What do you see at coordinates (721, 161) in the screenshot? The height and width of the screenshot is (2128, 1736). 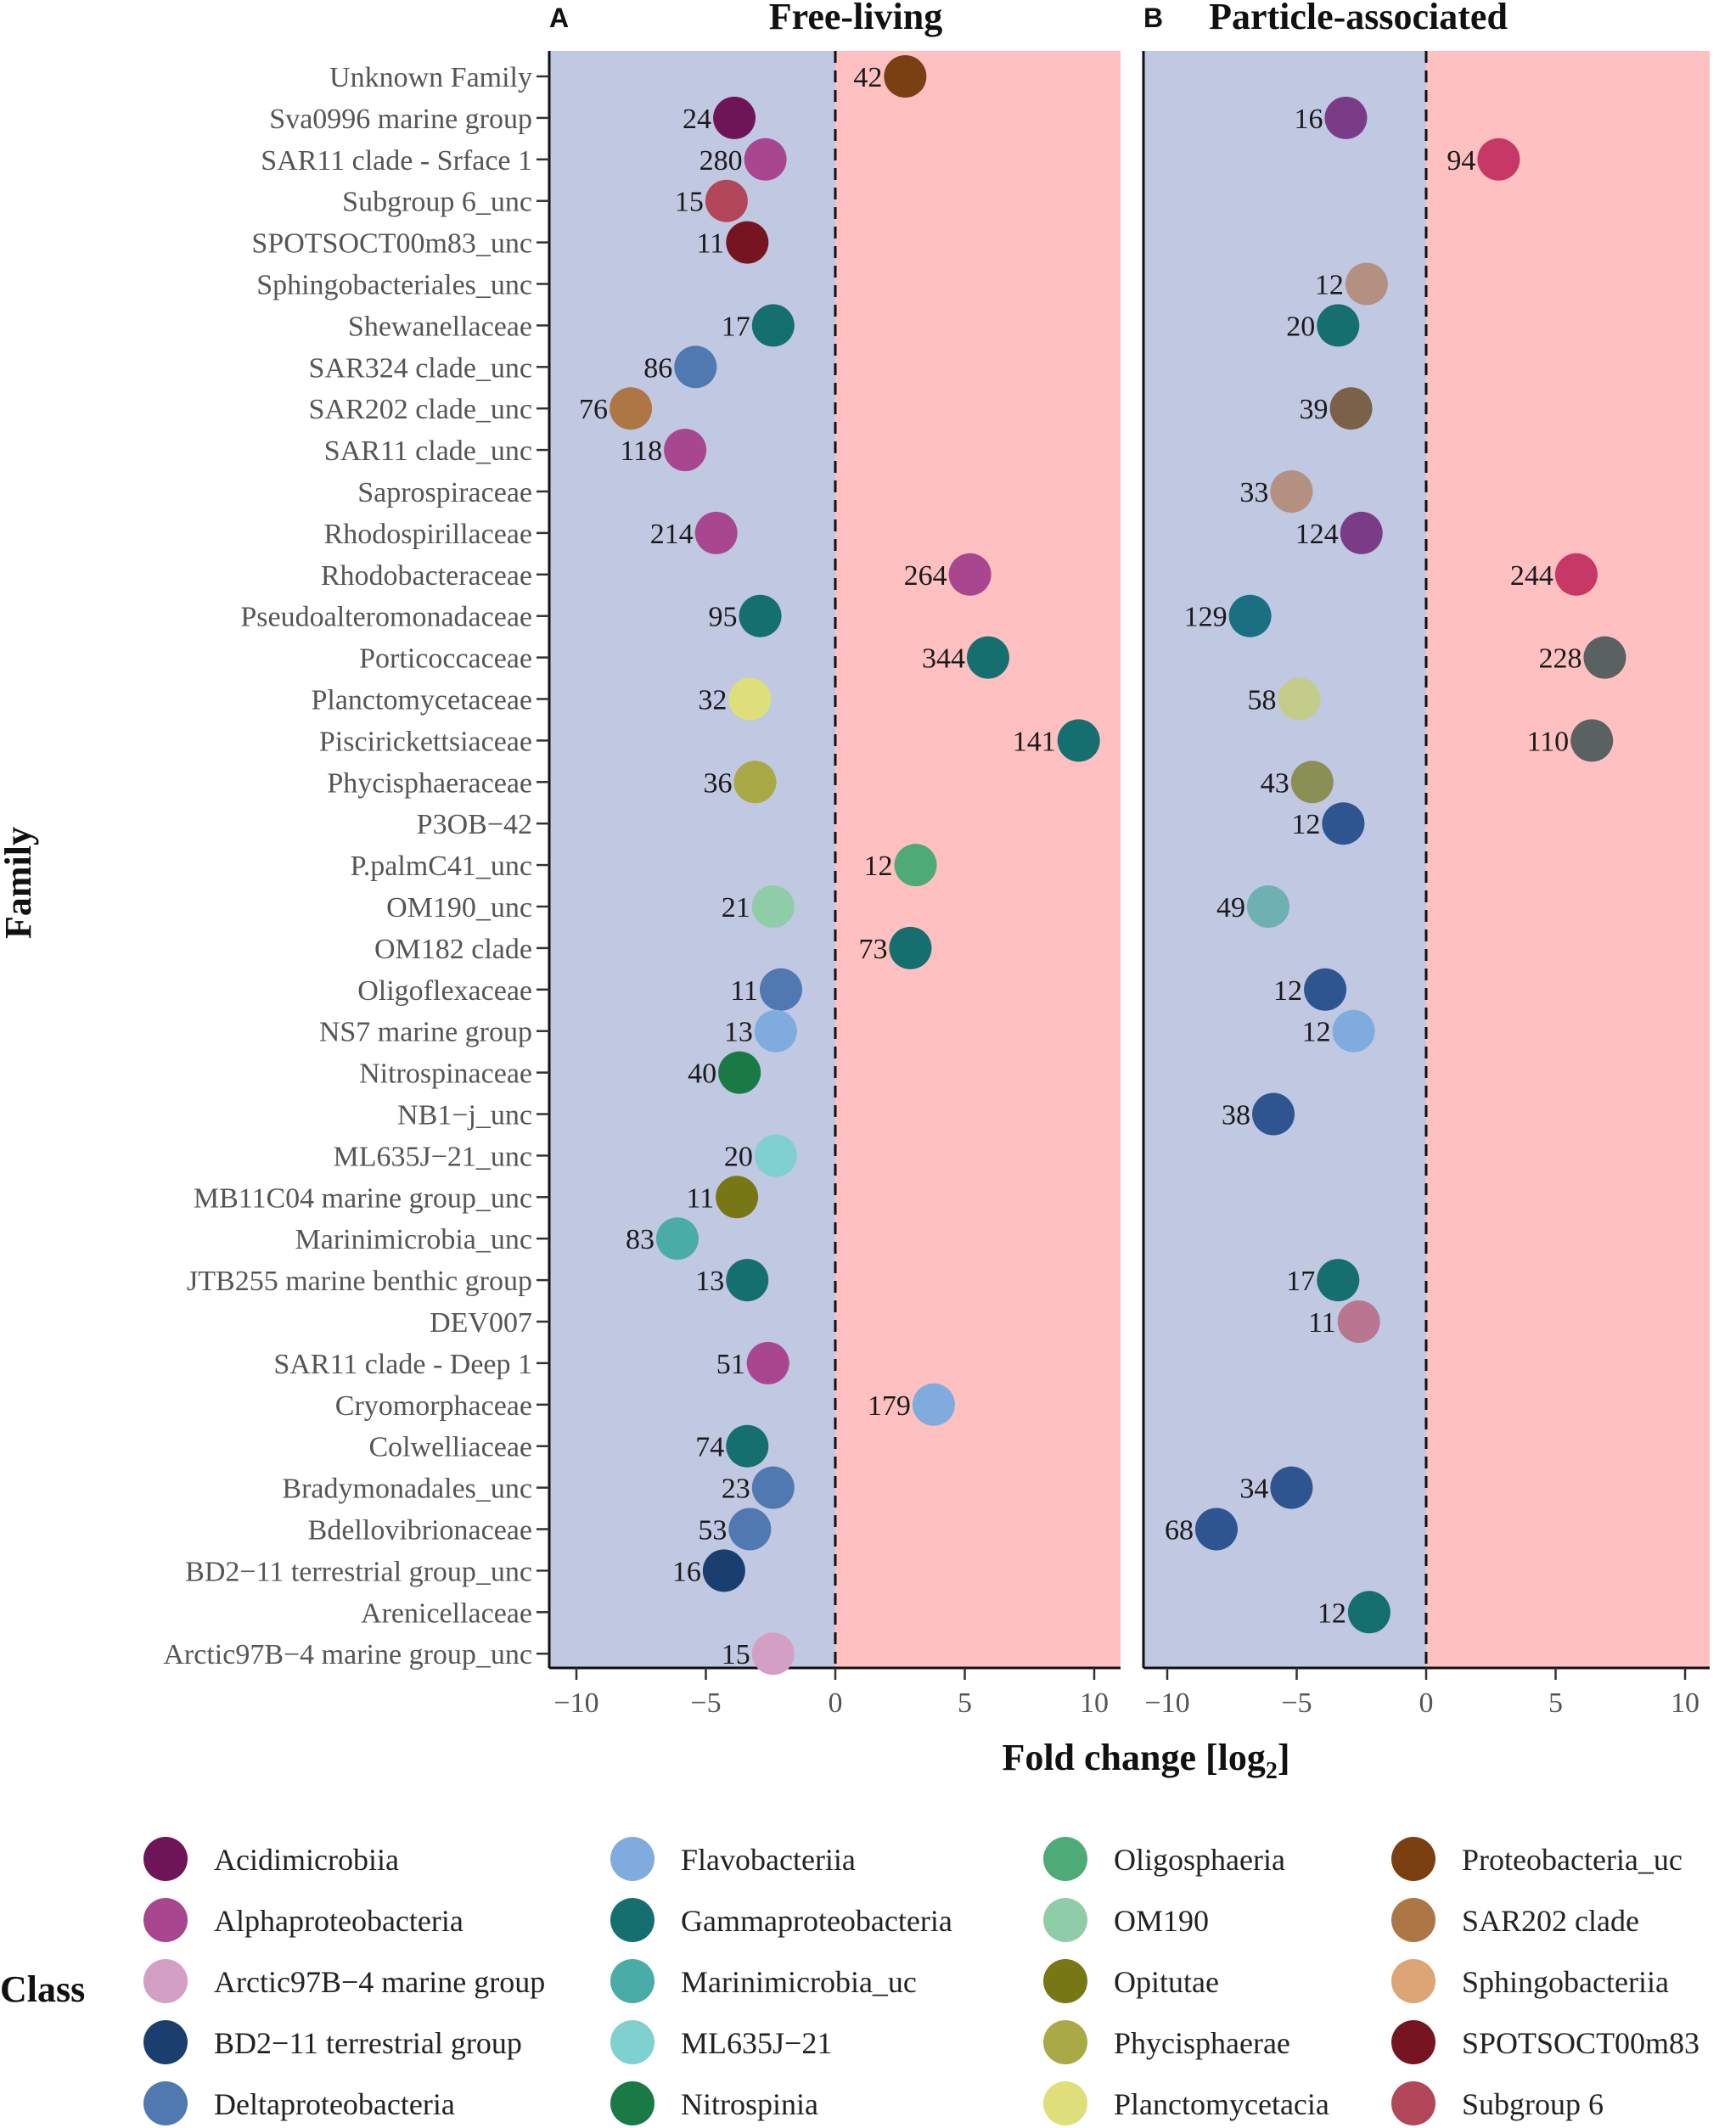 I see `data-label: 280` at bounding box center [721, 161].